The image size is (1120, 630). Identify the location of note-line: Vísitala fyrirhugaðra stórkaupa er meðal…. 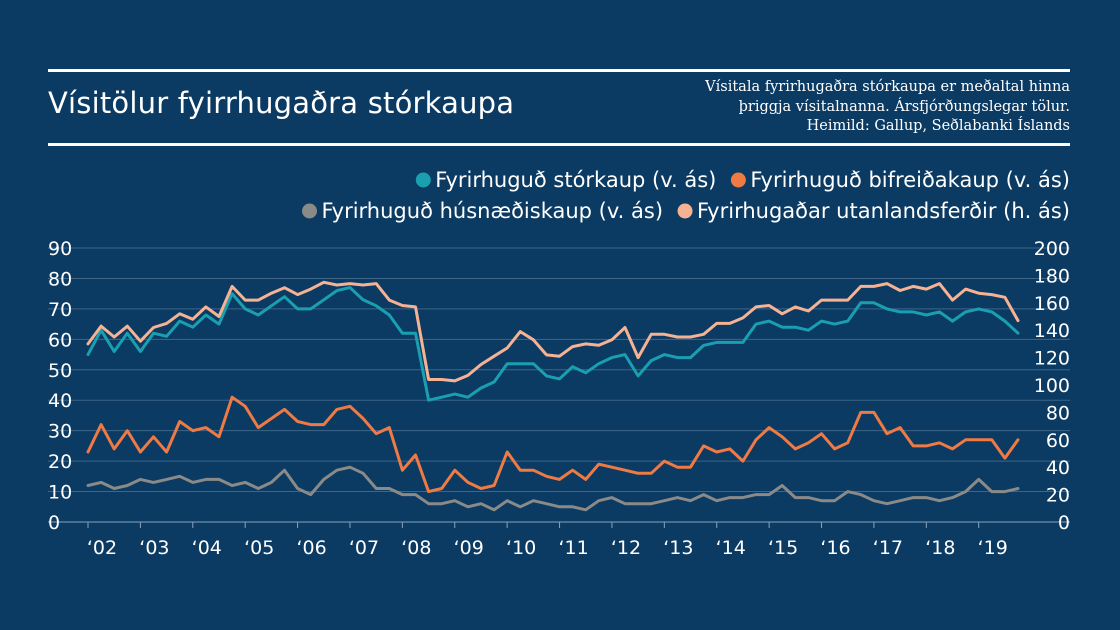
(887, 87).